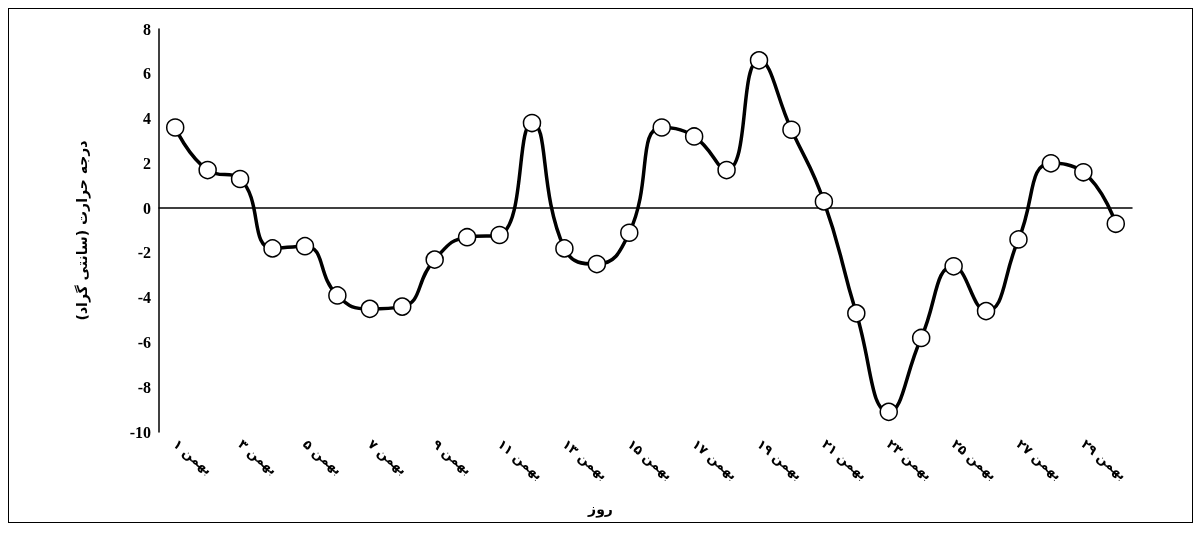 Image resolution: width=1203 pixels, height=535 pixels. What do you see at coordinates (258, 457) in the screenshot?
I see `x-tick-label: بهمن ۳` at bounding box center [258, 457].